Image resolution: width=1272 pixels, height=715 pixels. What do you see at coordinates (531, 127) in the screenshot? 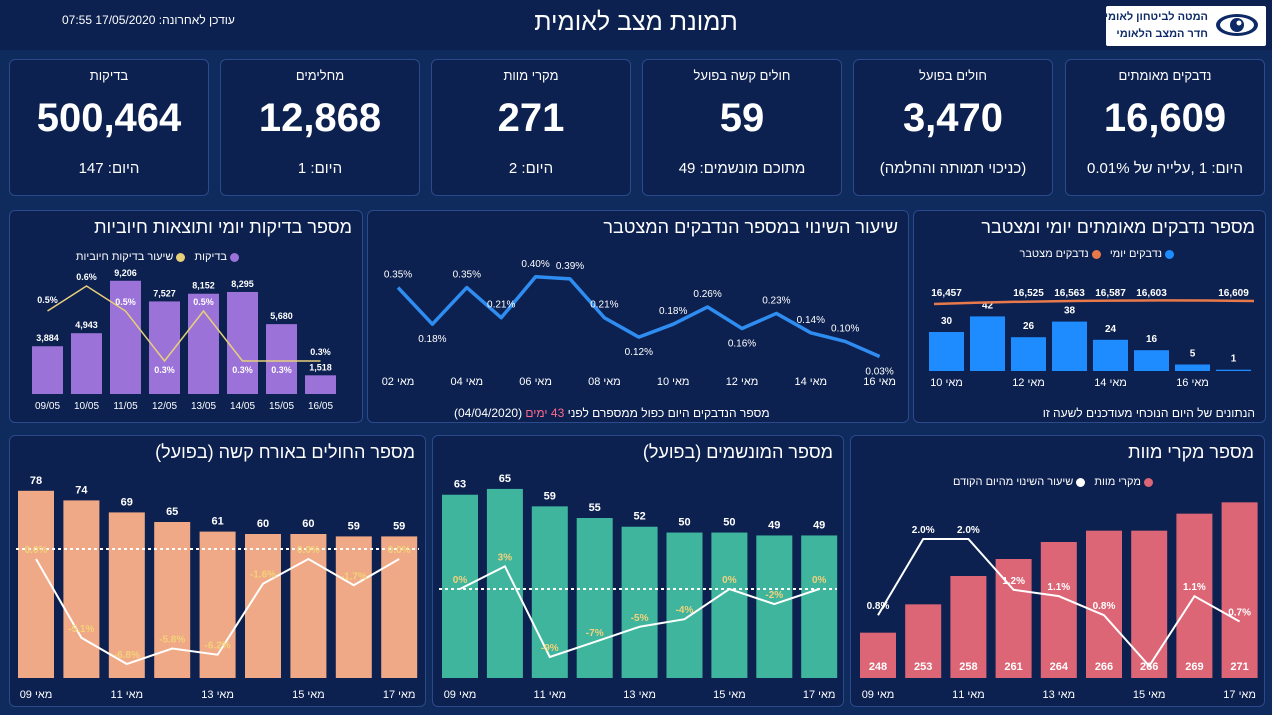
I see `kpi-deaths: מקרי מוות 271 היום: 2` at bounding box center [531, 127].